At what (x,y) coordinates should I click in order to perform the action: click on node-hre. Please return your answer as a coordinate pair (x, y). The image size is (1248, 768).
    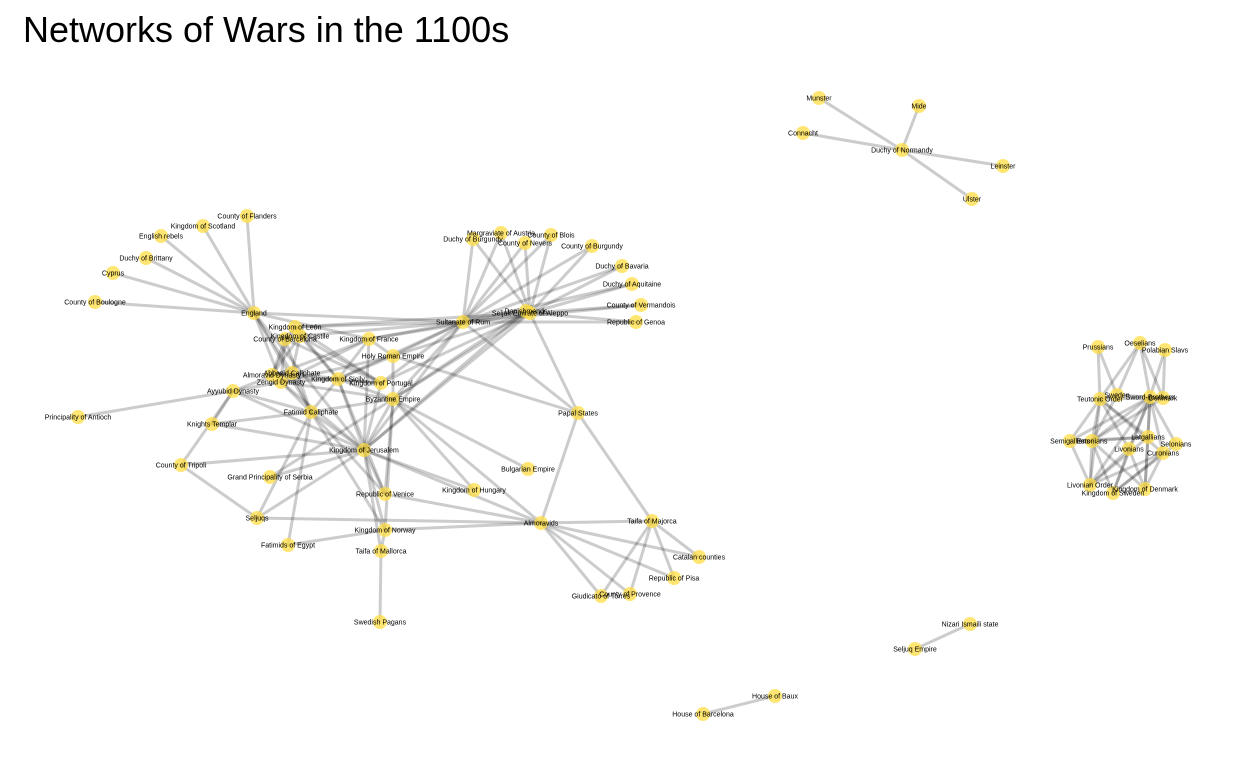
    Looking at the image, I should click on (393, 356).